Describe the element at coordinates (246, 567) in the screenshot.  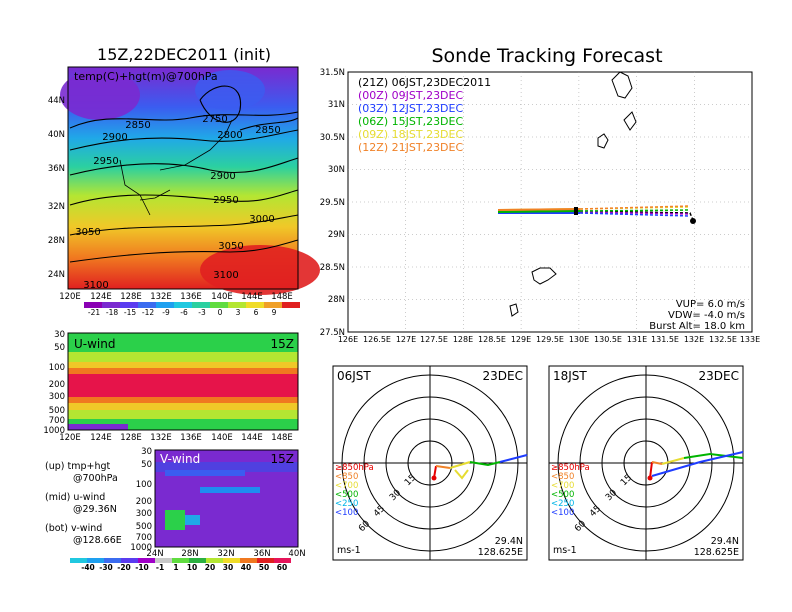
I see `svg-text: 40` at that location.